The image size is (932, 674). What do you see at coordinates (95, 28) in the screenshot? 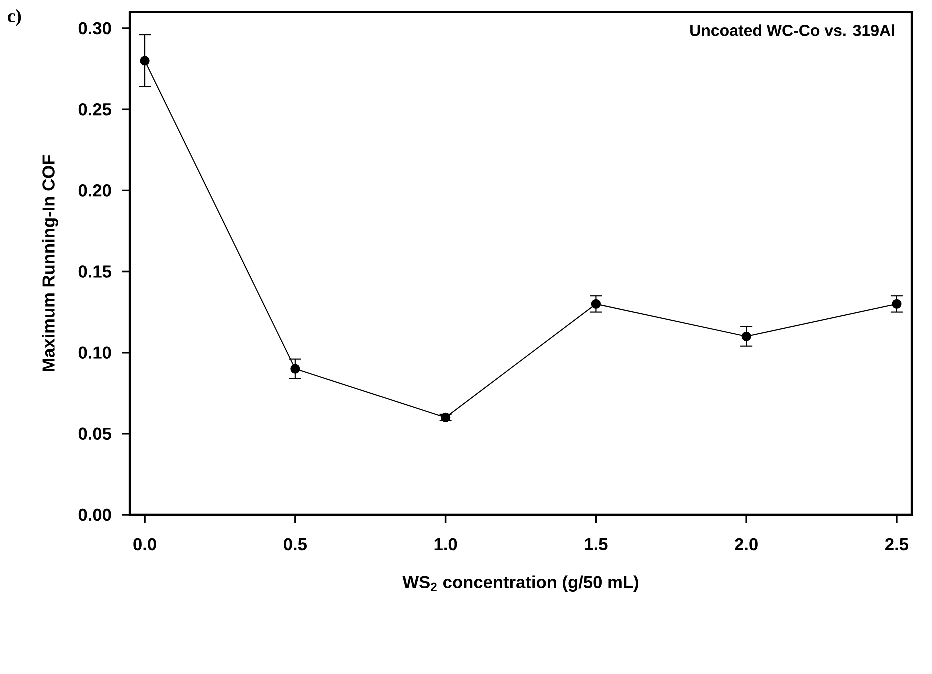
I see `y-tick-label: 0.30` at bounding box center [95, 28].